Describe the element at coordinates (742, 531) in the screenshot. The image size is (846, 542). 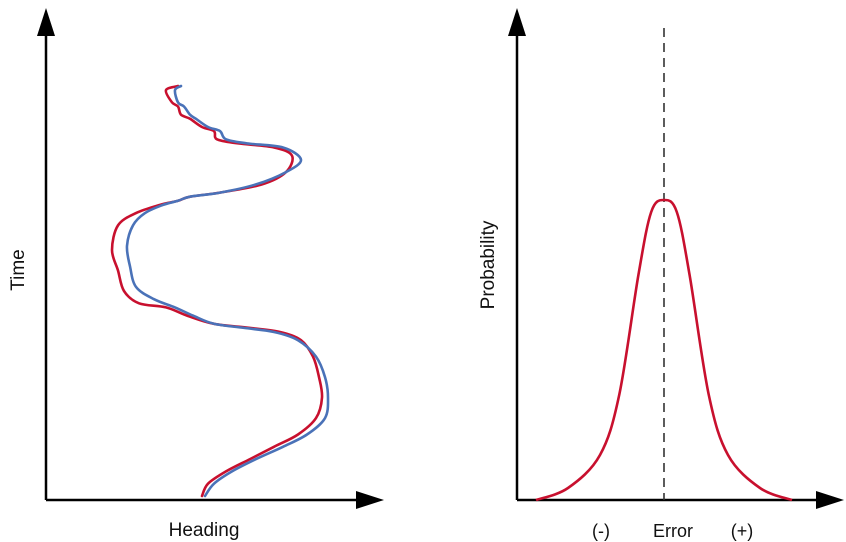
I see `positive-tick-label: (+)` at that location.